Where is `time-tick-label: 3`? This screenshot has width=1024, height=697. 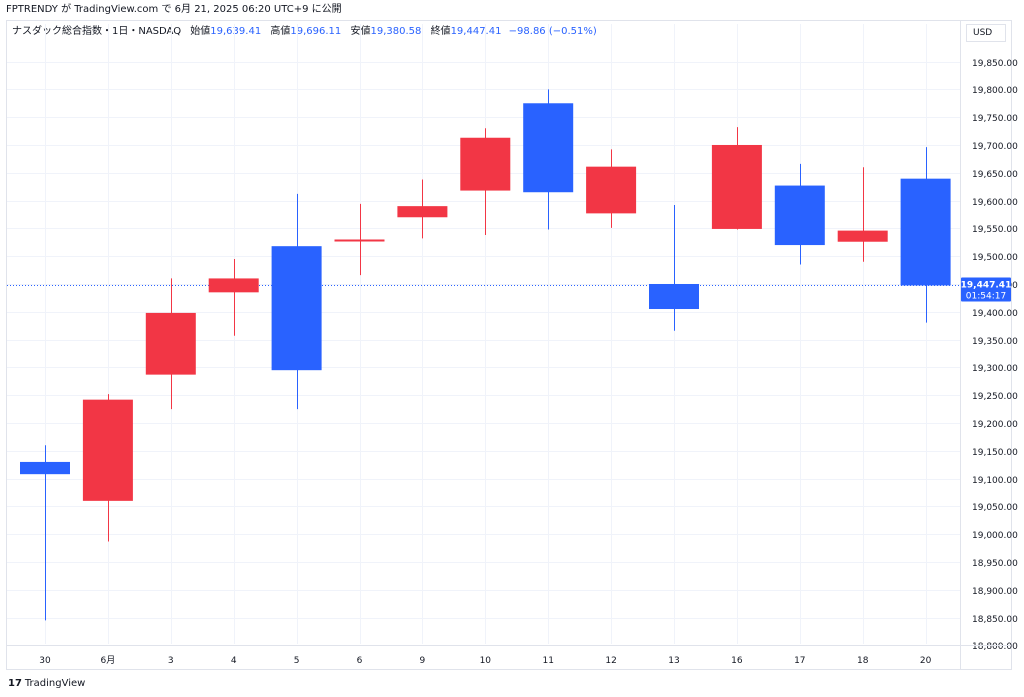 time-tick-label: 3 is located at coordinates (171, 661).